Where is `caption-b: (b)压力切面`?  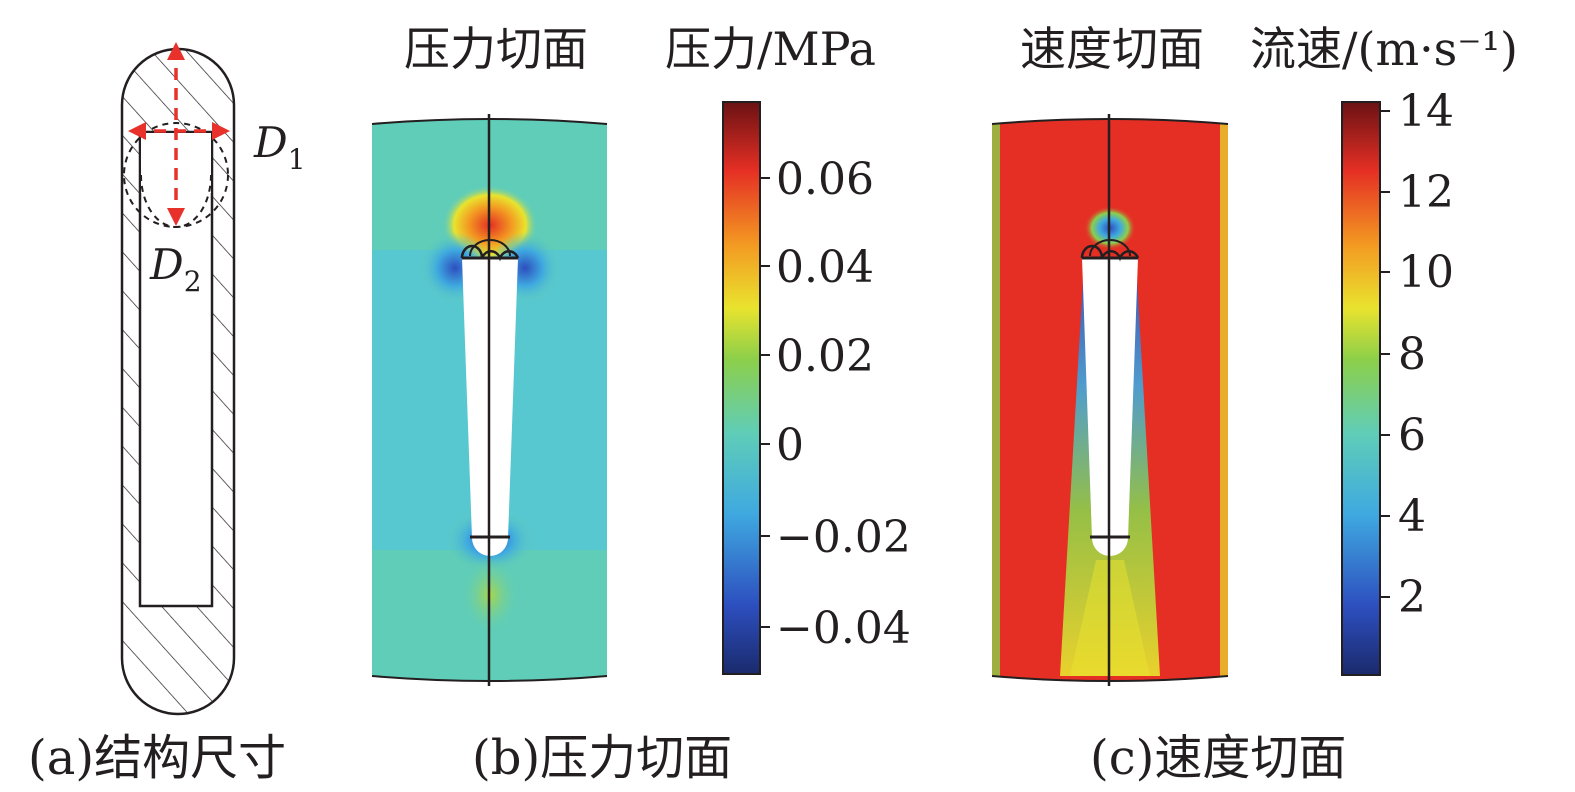 caption-b: (b)压力切面 is located at coordinates (602, 758).